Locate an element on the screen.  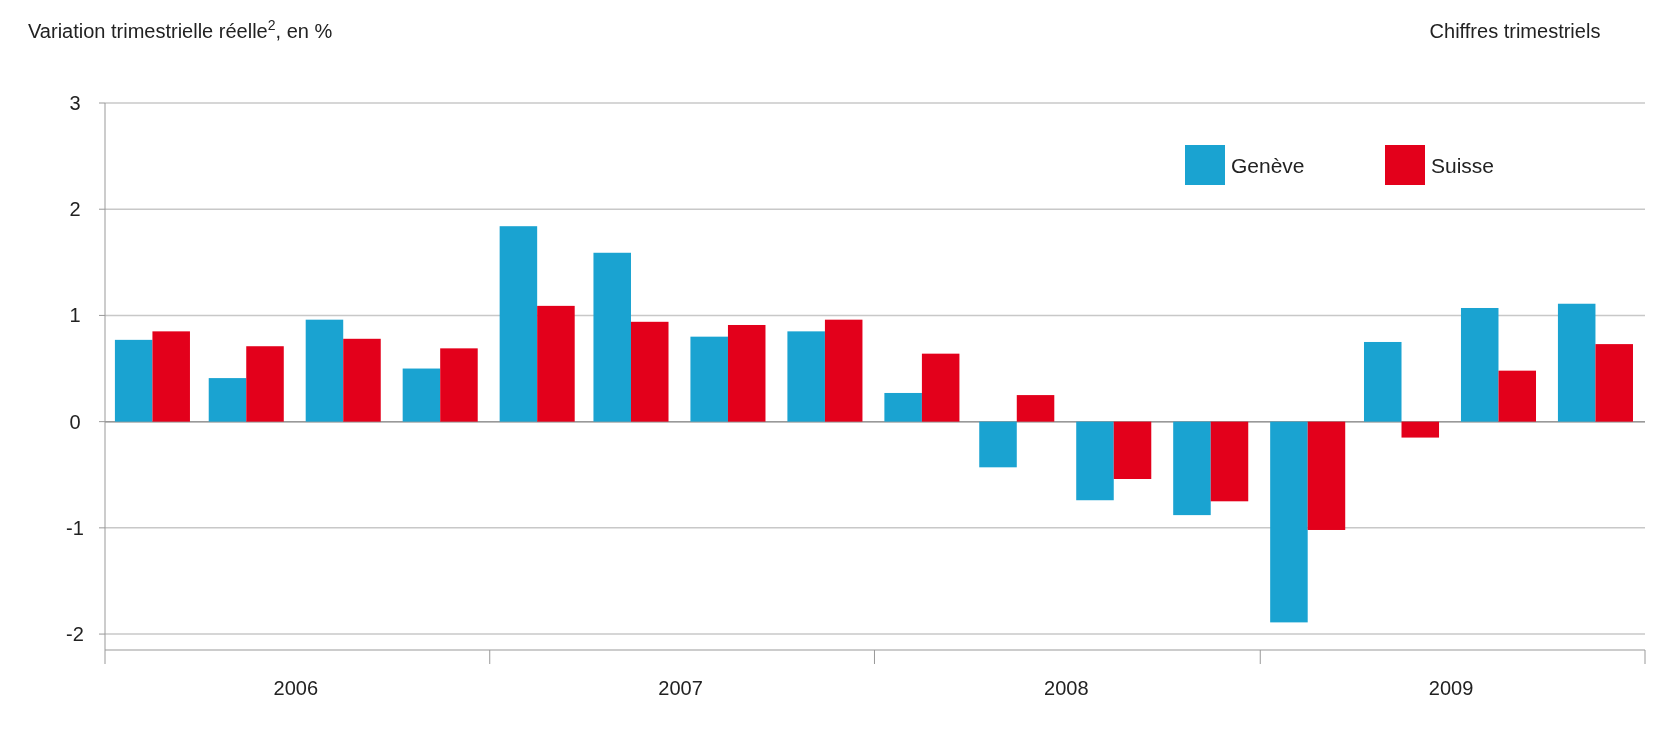
y-tick-label: -2 is located at coordinates (75, 634).